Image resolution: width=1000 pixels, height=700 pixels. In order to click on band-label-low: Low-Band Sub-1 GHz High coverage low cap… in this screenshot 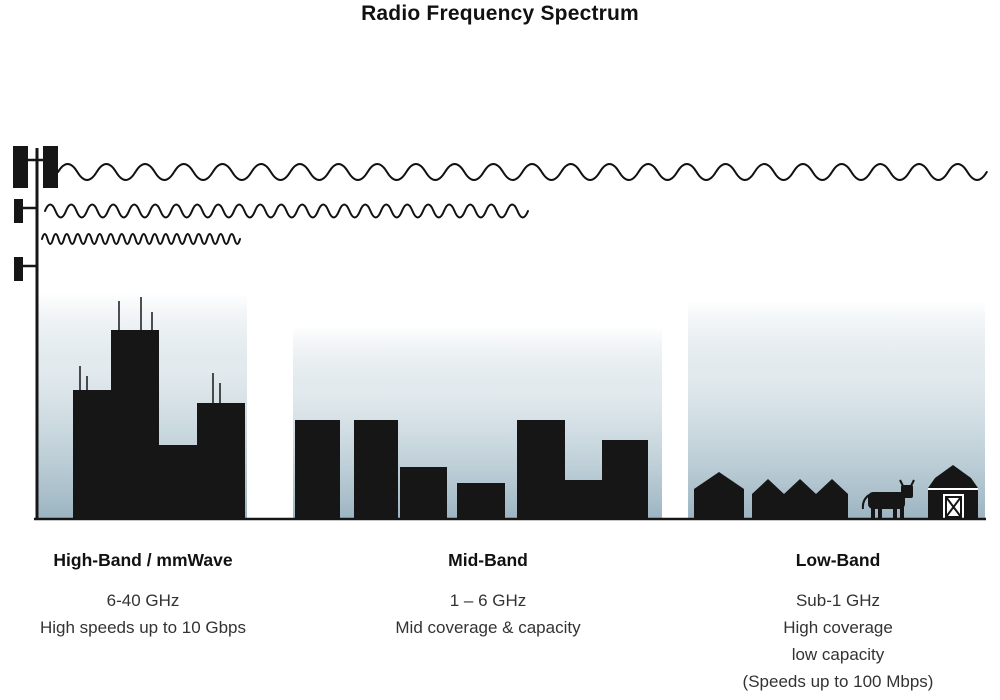, I will do `click(838, 622)`.